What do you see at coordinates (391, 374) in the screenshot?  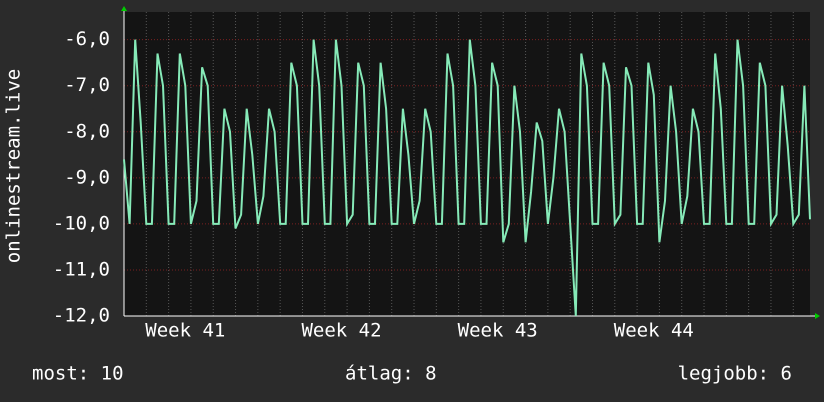 I see `footer-average: átlag: 8` at bounding box center [391, 374].